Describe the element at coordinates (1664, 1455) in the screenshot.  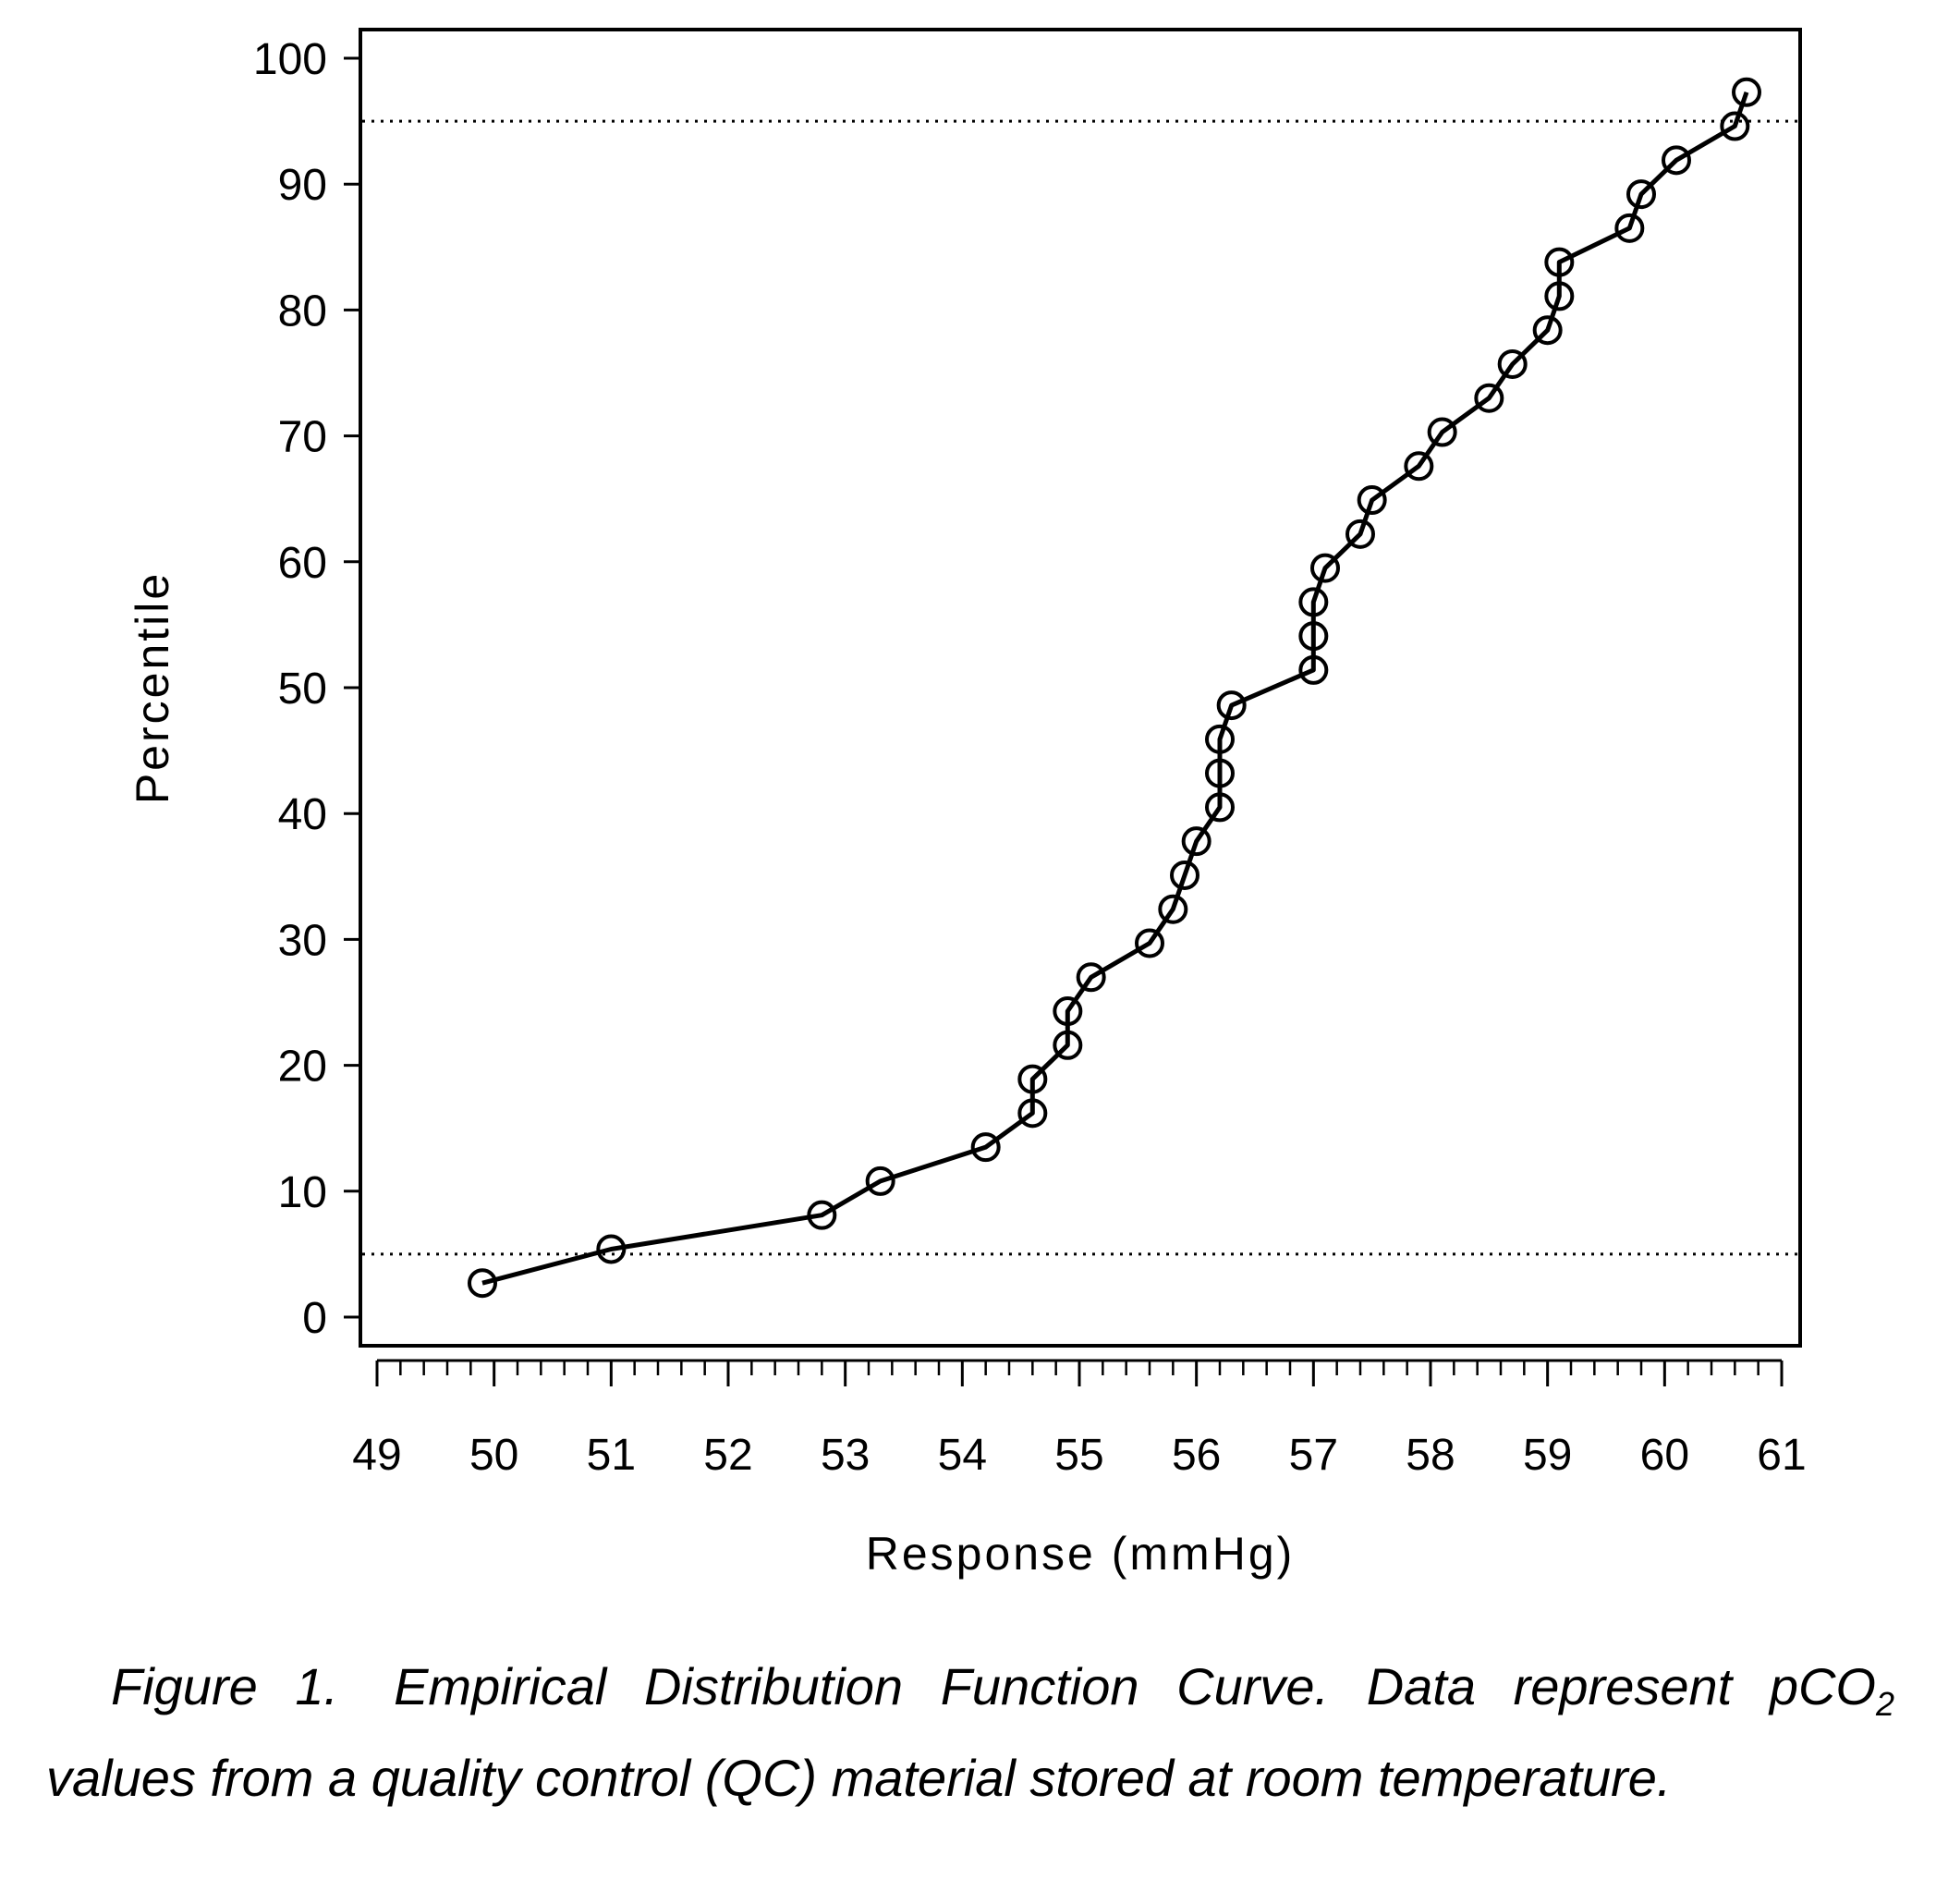
I see `x-tick-label: 60` at that location.